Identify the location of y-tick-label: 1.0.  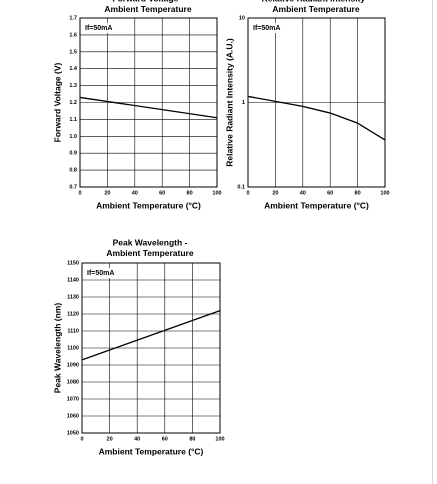
(73, 137).